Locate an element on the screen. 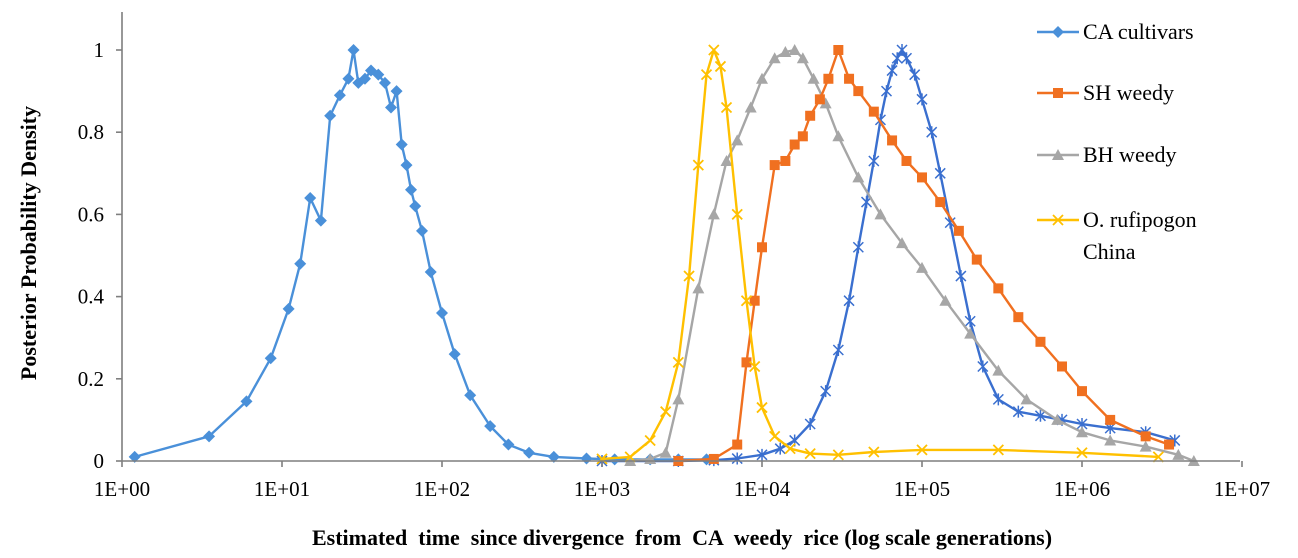 This screenshot has width=1298, height=558. legend-swatch-marker is located at coordinates (1058, 154).